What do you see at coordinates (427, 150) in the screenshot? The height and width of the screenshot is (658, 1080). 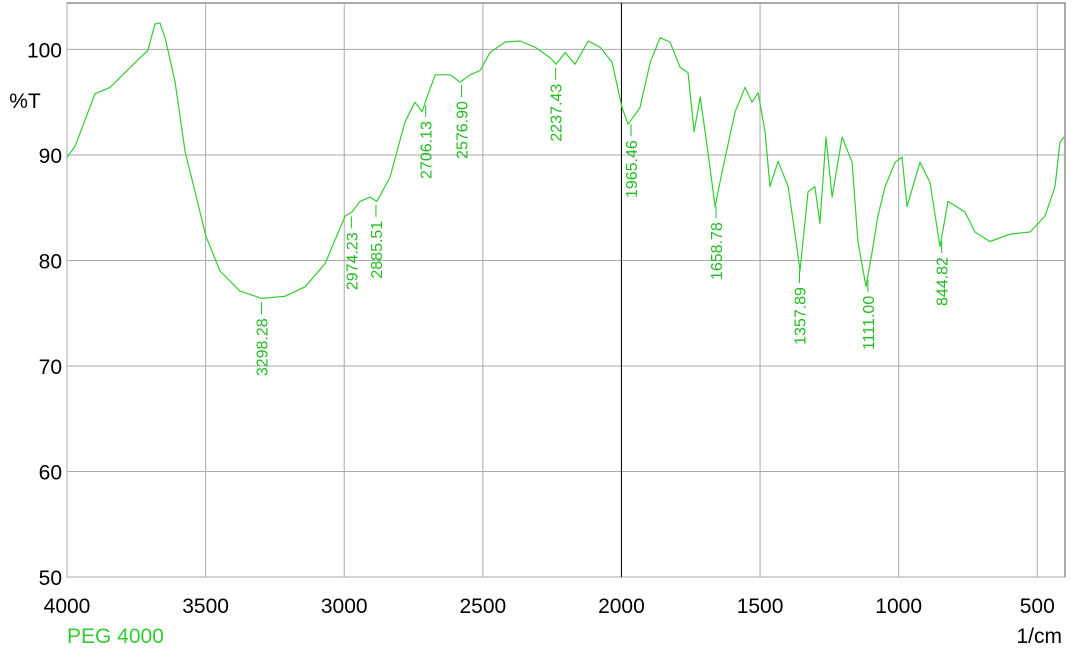 I see `peak-label: 2706.13` at bounding box center [427, 150].